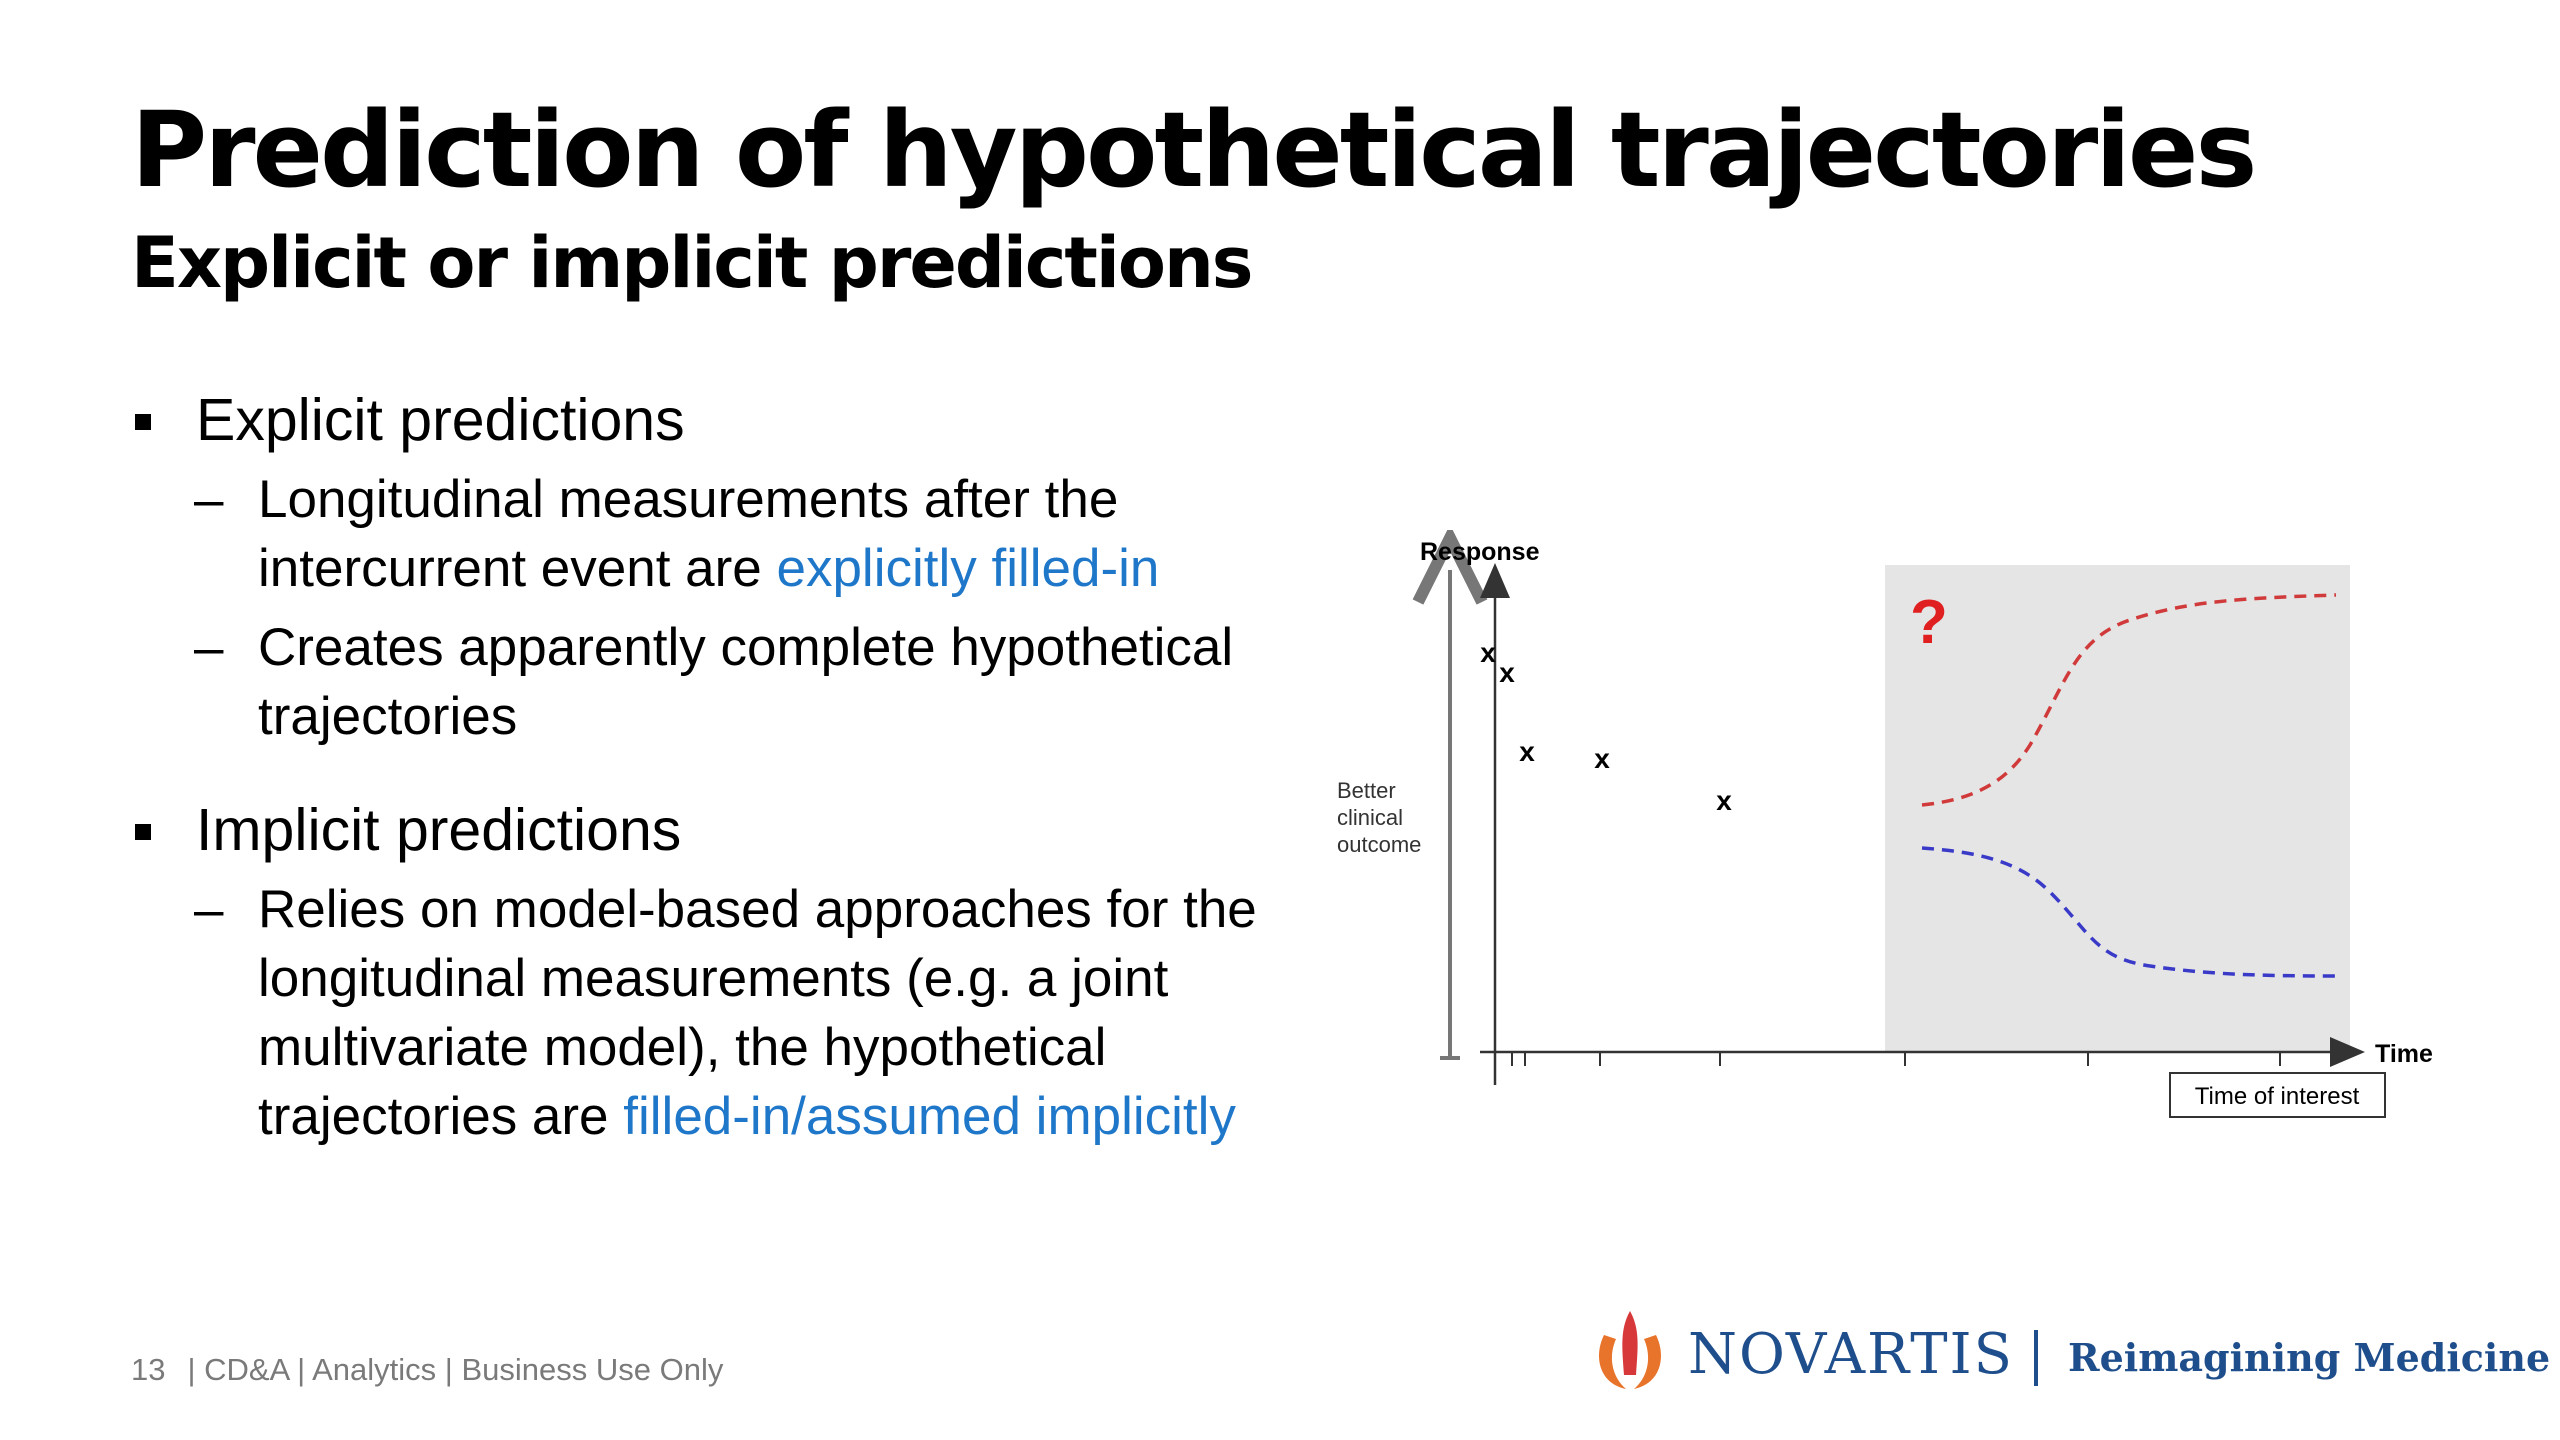 The image size is (2560, 1440). What do you see at coordinates (2117, 808) in the screenshot?
I see `post-event-shaded-region` at bounding box center [2117, 808].